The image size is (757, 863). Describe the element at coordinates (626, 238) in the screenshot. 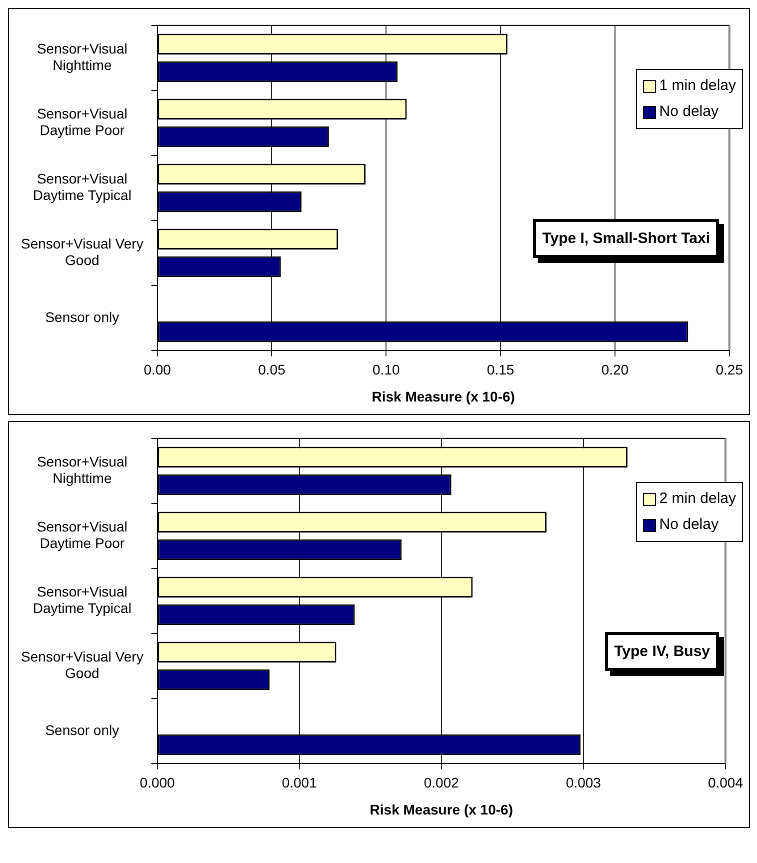

I see `annotation: Type I, Small-Short Taxi` at that location.